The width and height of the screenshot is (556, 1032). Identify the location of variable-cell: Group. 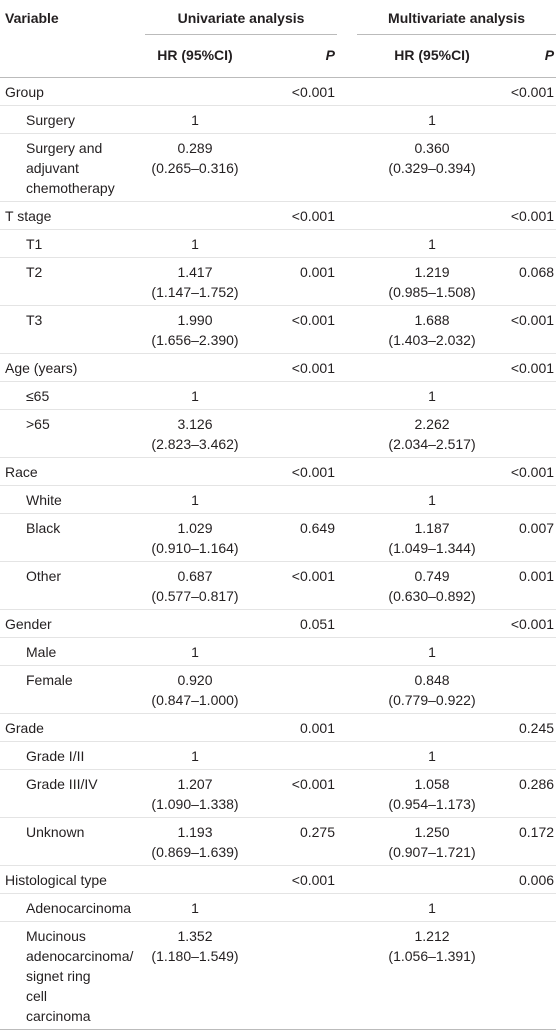
(24, 91).